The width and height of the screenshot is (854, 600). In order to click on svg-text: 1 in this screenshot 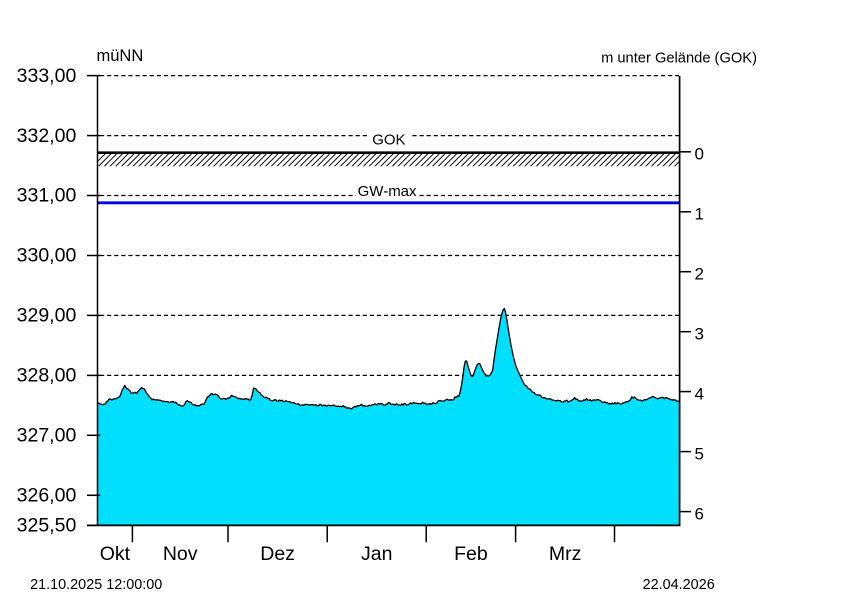, I will do `click(699, 214)`.